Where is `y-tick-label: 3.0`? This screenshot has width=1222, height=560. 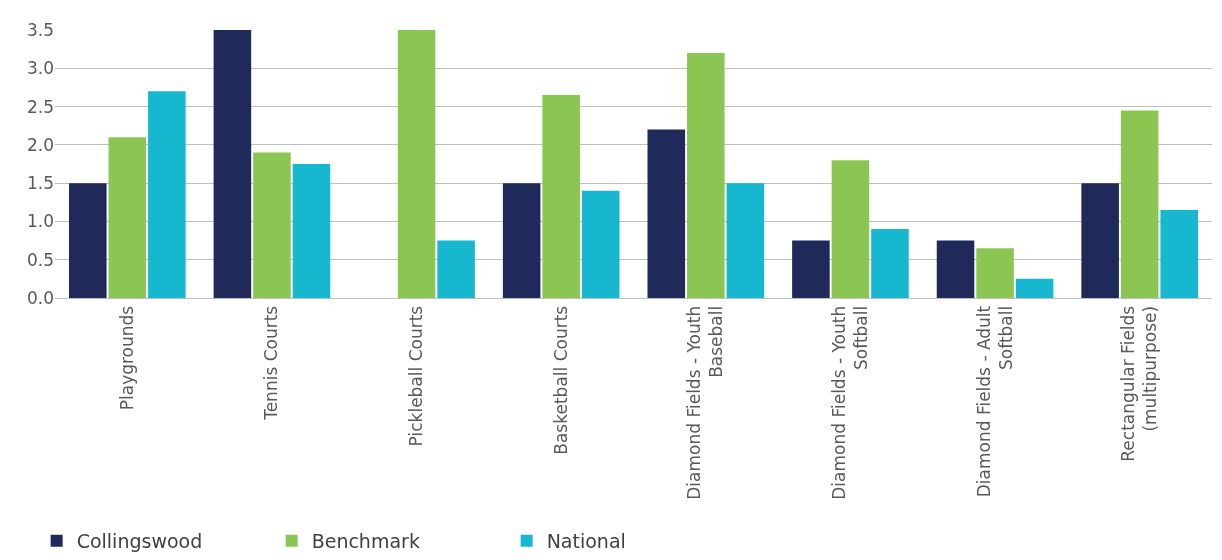 y-tick-label: 3.0 is located at coordinates (40, 68).